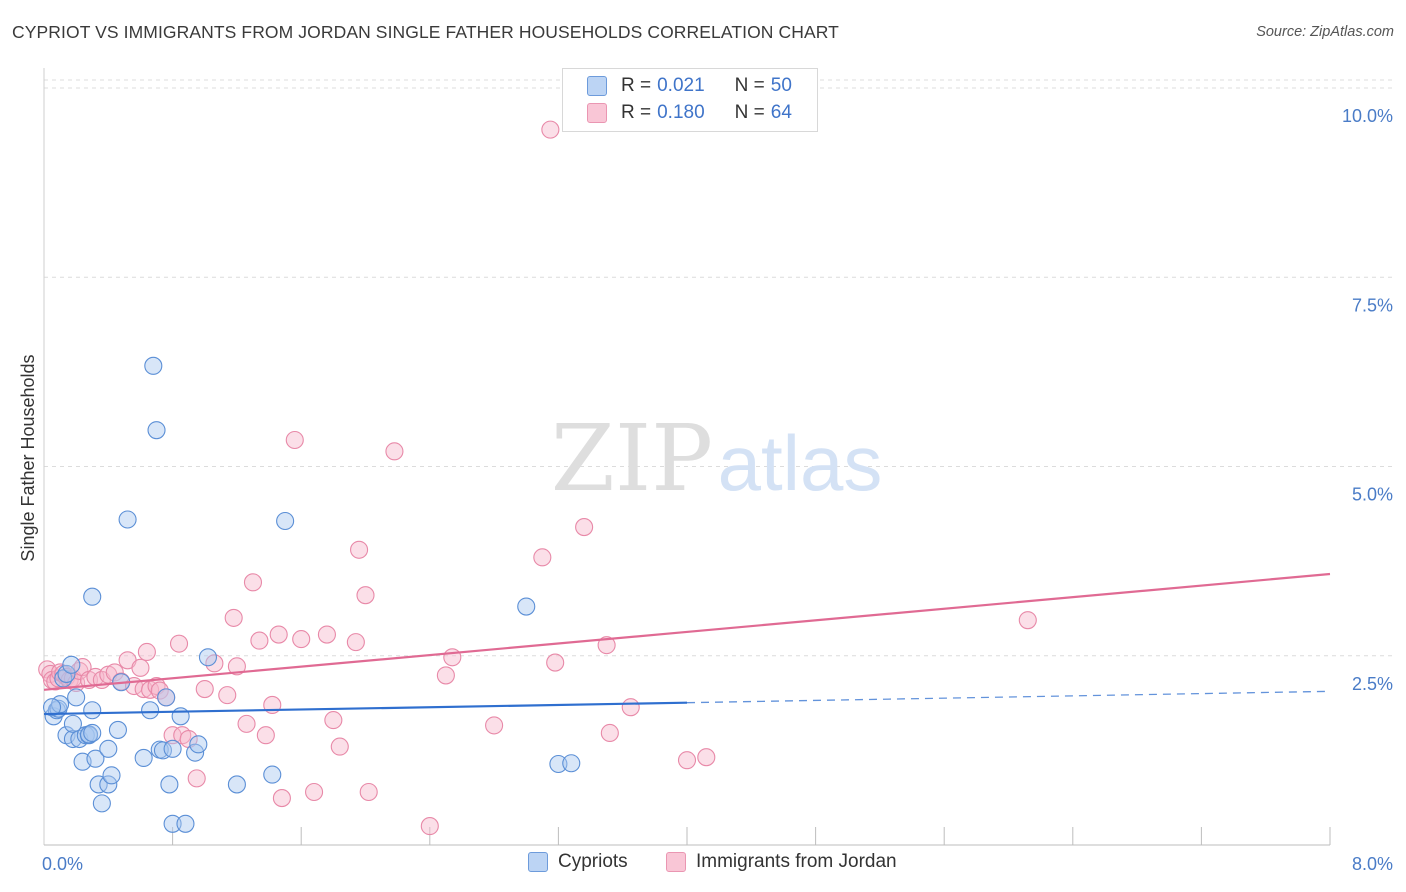  What do you see at coordinates (716, 458) in the screenshot?
I see `watermark: ZIP atlas` at bounding box center [716, 458].